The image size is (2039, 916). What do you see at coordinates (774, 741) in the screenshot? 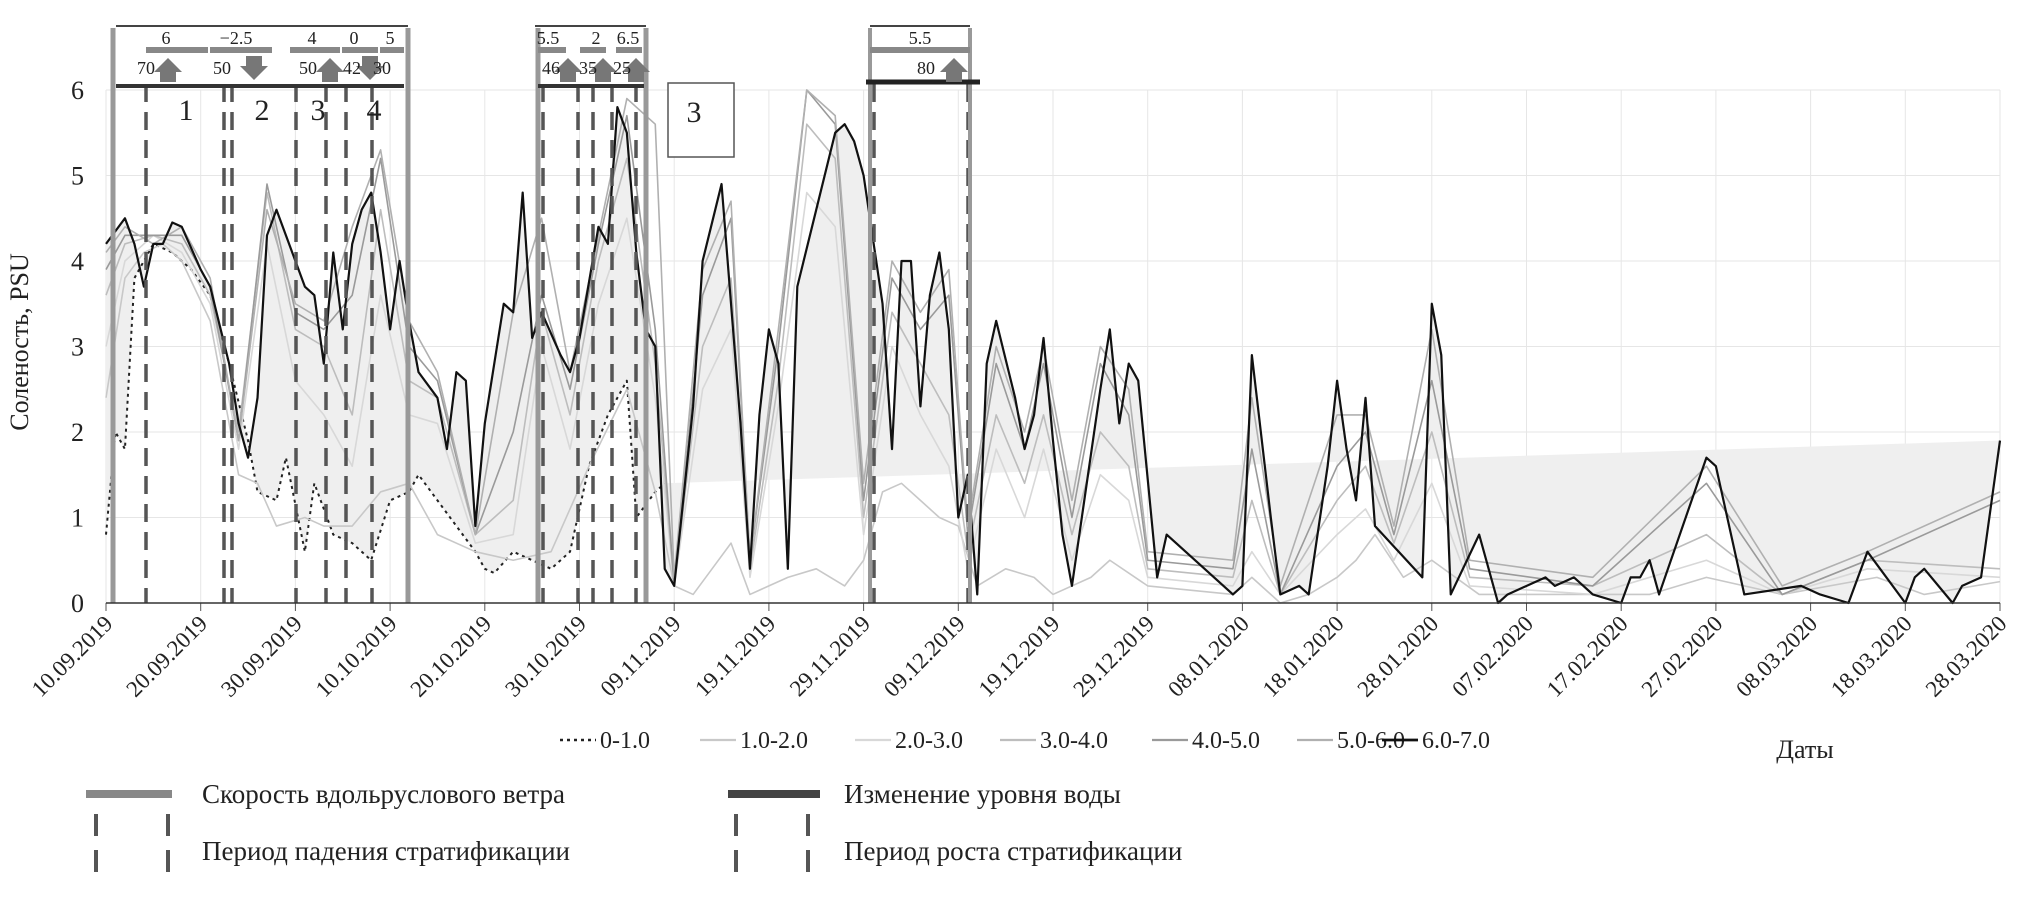
I see `legend-label-1.0-2.0: 1.0-2.0` at bounding box center [774, 741].